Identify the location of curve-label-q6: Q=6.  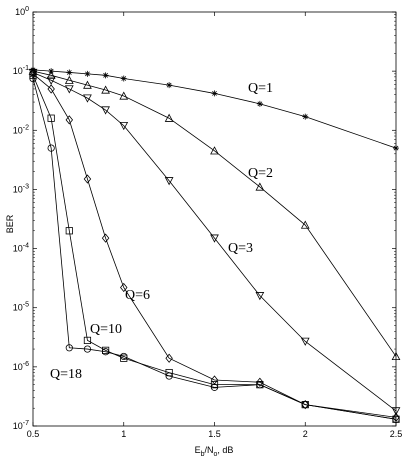
(137, 295).